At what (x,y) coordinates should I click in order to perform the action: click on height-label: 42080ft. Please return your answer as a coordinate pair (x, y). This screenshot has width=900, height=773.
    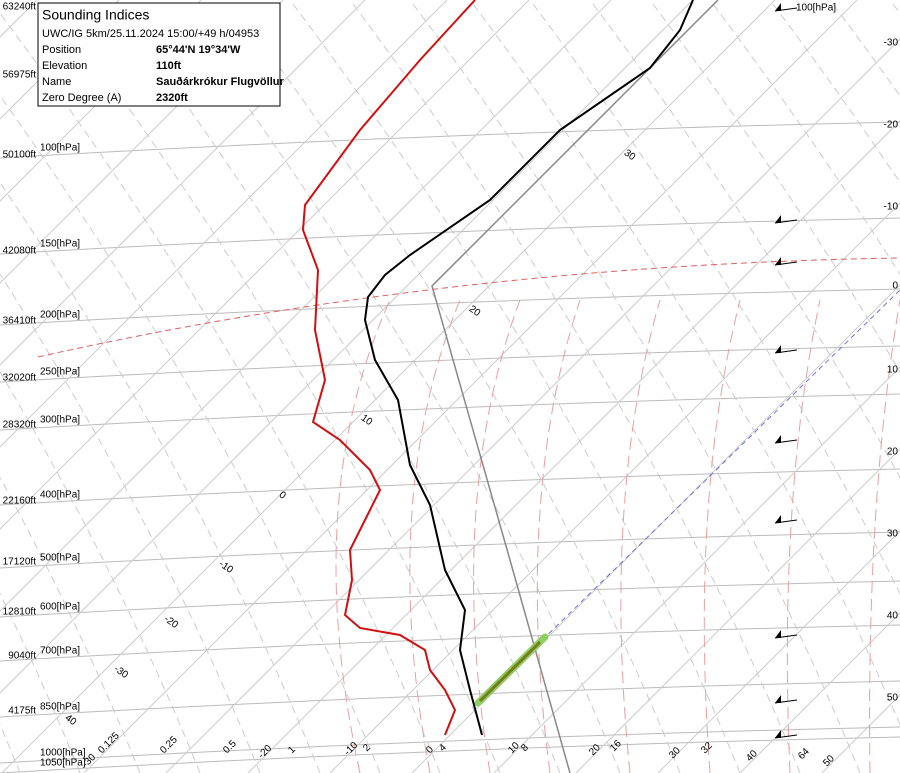
    Looking at the image, I should click on (20, 251).